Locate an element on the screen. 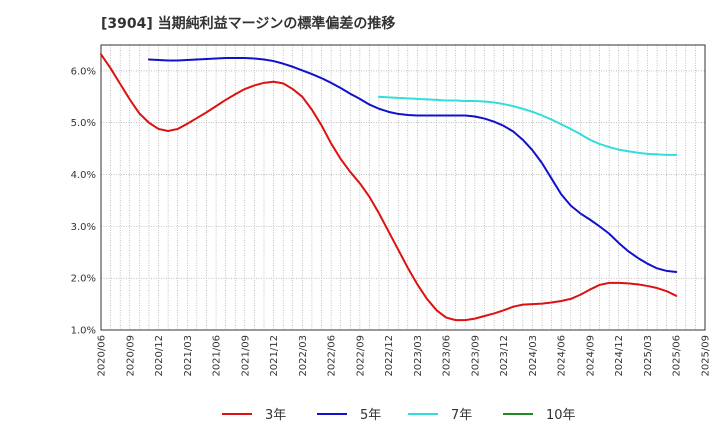  x-tick-label: 2024/12 is located at coordinates (619, 356).